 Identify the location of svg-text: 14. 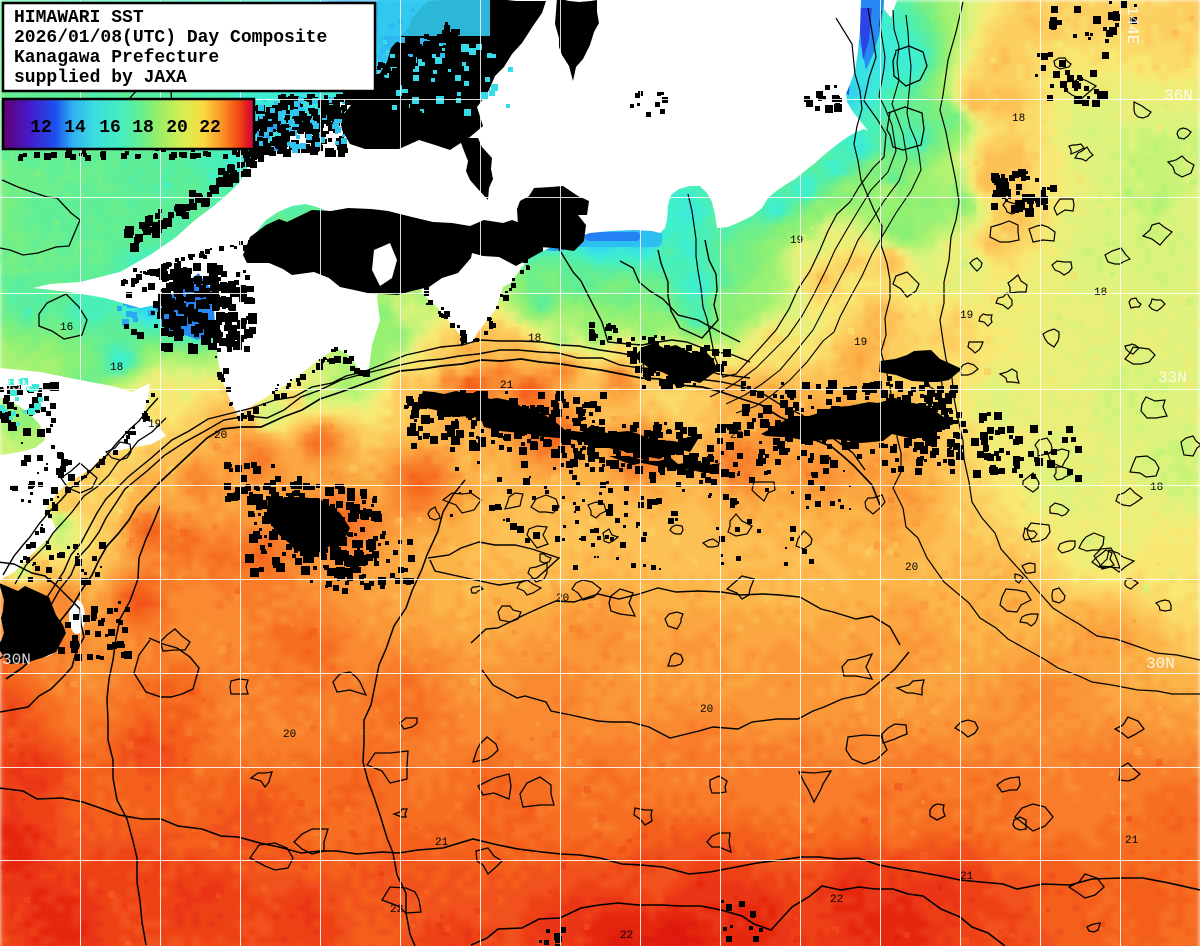
(75, 128).